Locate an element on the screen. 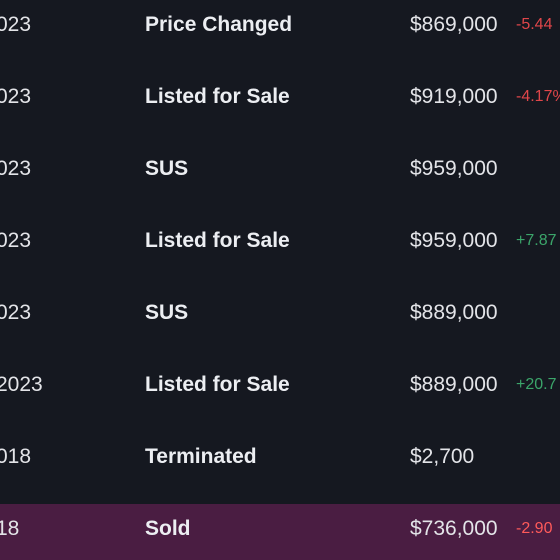 The height and width of the screenshot is (560, 560). table-row: 2023 Listed for Sale $889,000 +20.7 is located at coordinates (280, 396).